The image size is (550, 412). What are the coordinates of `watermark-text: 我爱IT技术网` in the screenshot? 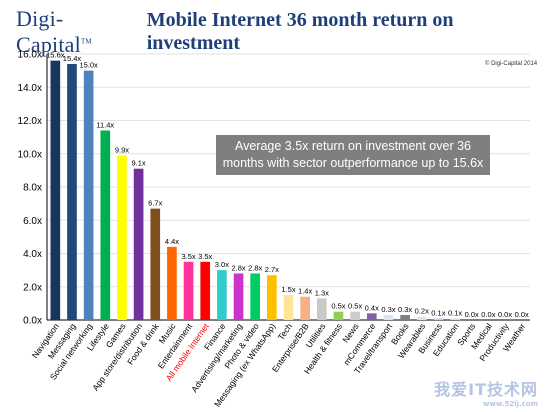 It's located at (486, 389).